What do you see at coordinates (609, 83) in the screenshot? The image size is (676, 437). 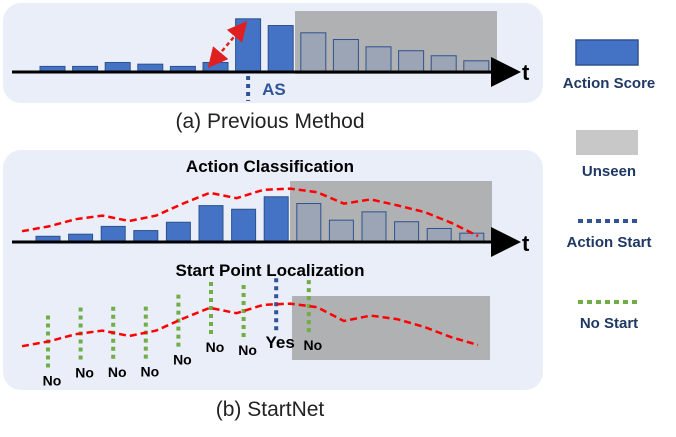 I see `legend-action-score-label: Action Score` at bounding box center [609, 83].